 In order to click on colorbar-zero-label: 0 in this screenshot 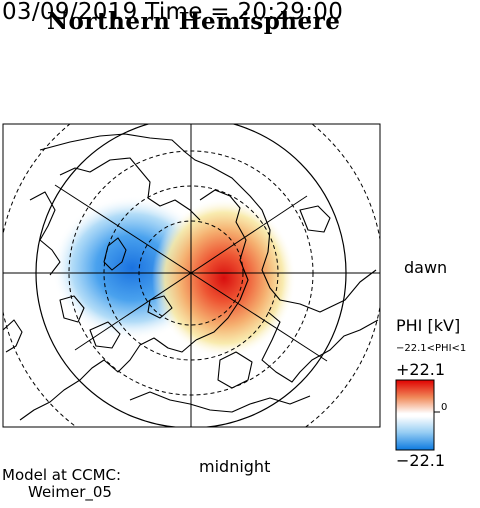, I will do `click(444, 407)`.